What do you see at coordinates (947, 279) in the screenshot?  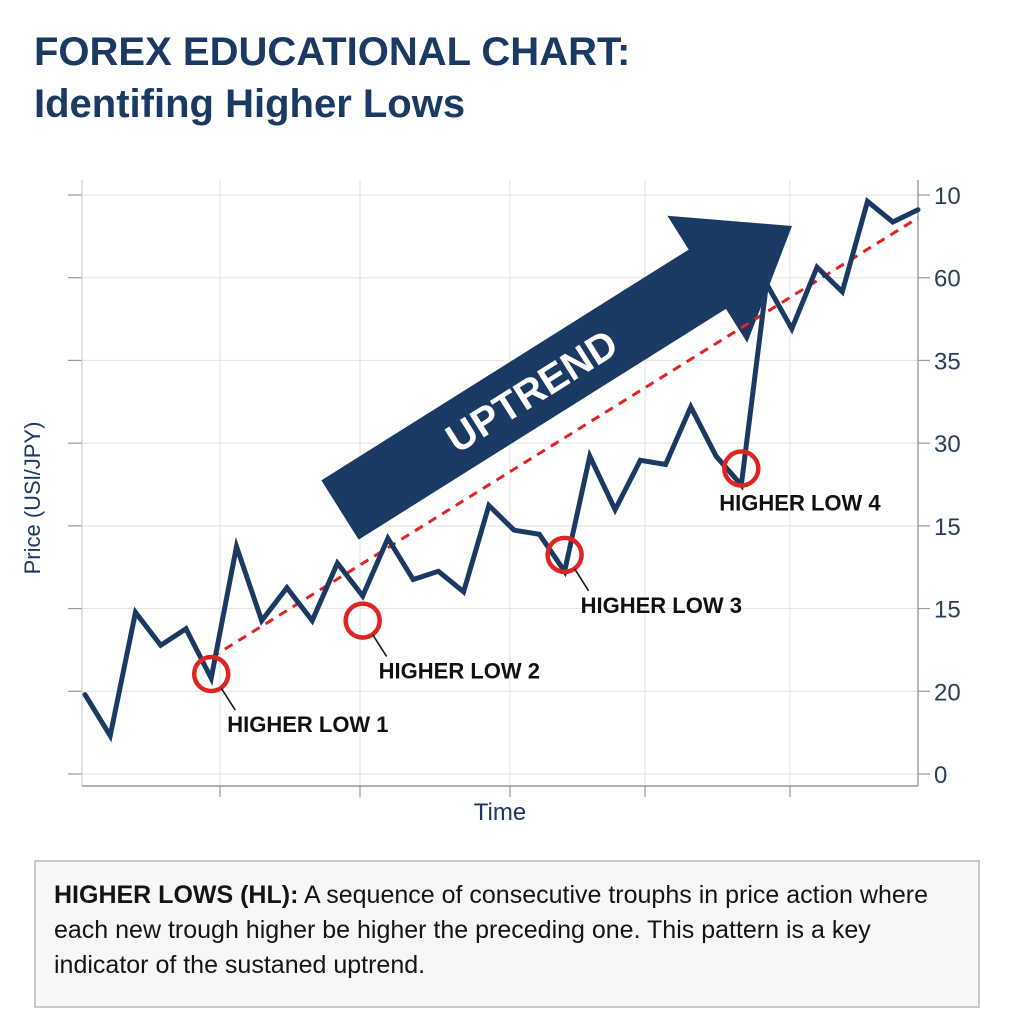 I see `y-tick-label: 60` at bounding box center [947, 279].